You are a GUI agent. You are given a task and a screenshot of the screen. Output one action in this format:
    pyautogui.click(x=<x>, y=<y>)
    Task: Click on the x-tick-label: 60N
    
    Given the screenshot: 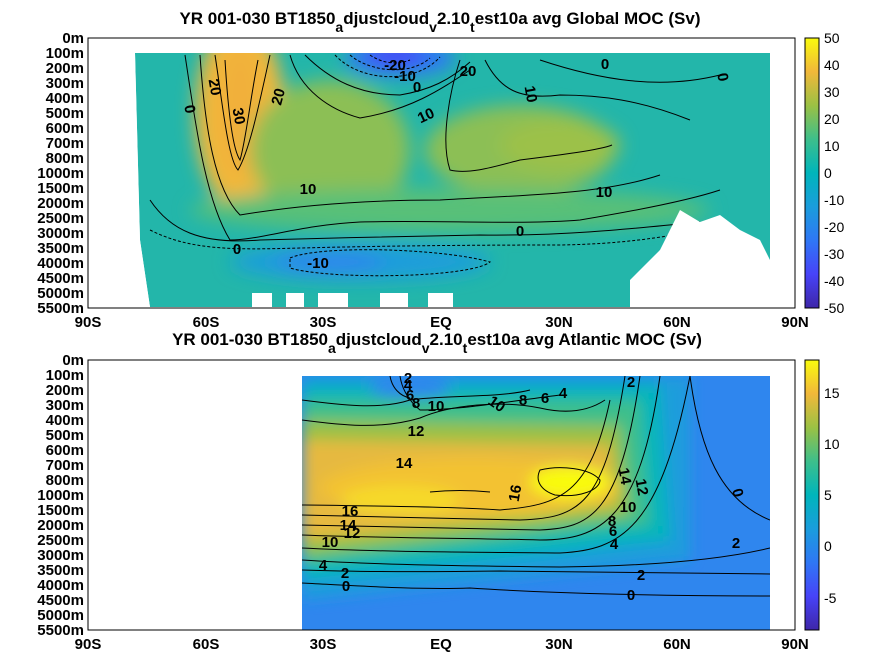 What is the action you would take?
    pyautogui.click(x=677, y=644)
    